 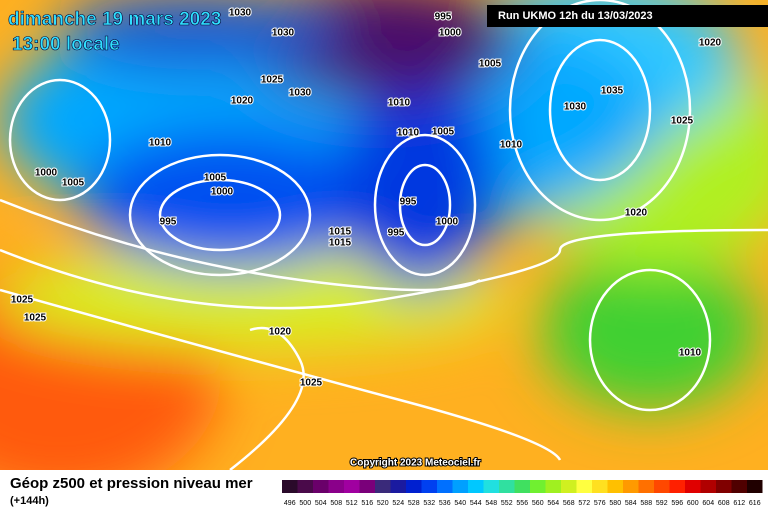 I want to click on colorbar-label: 544, so click(x=476, y=503).